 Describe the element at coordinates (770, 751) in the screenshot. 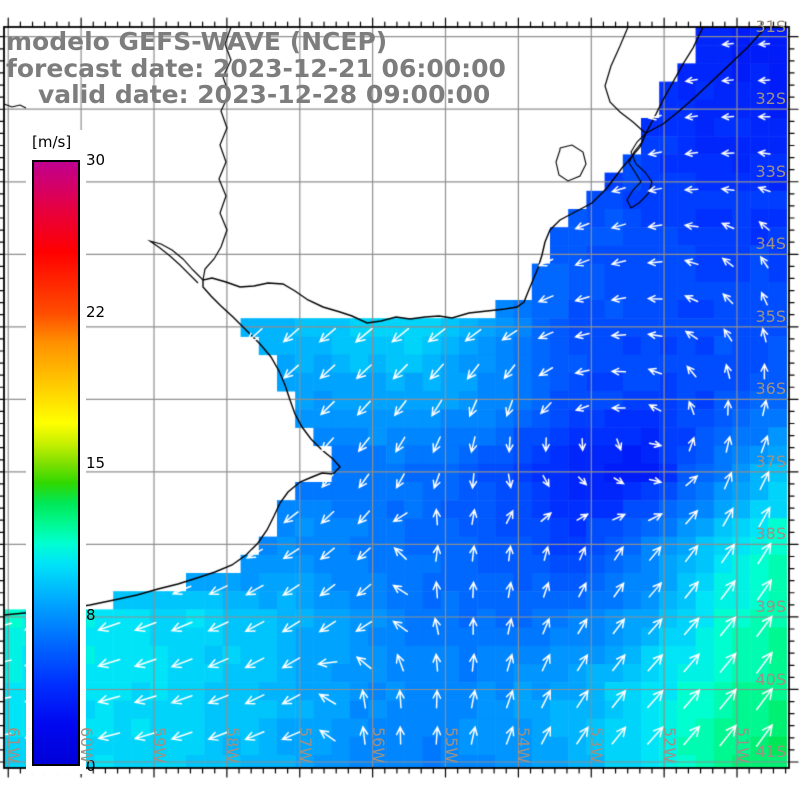

I see `lat-label-41S: 41S` at that location.